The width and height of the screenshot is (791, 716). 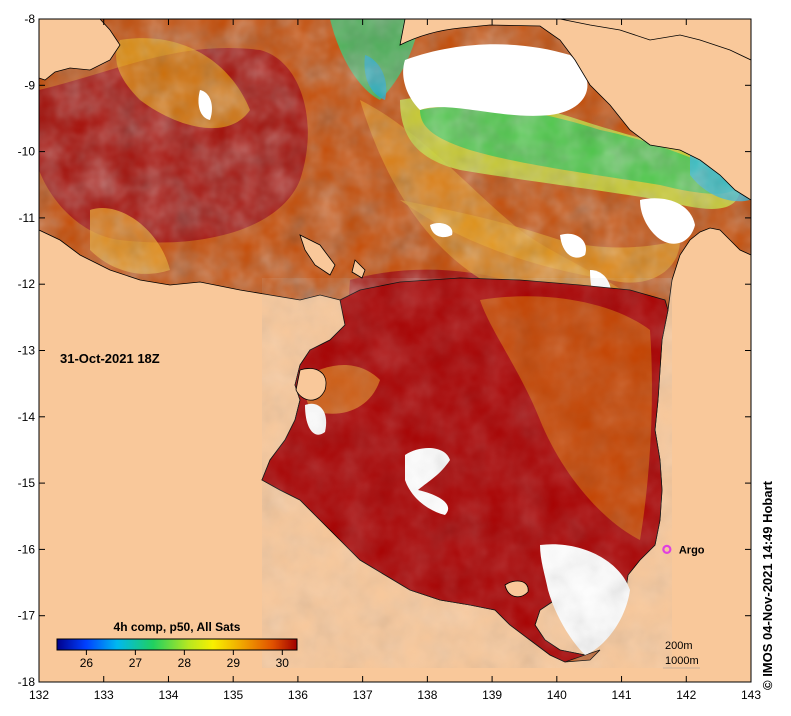 I want to click on island-groote-eylandt, so click(x=311, y=384).